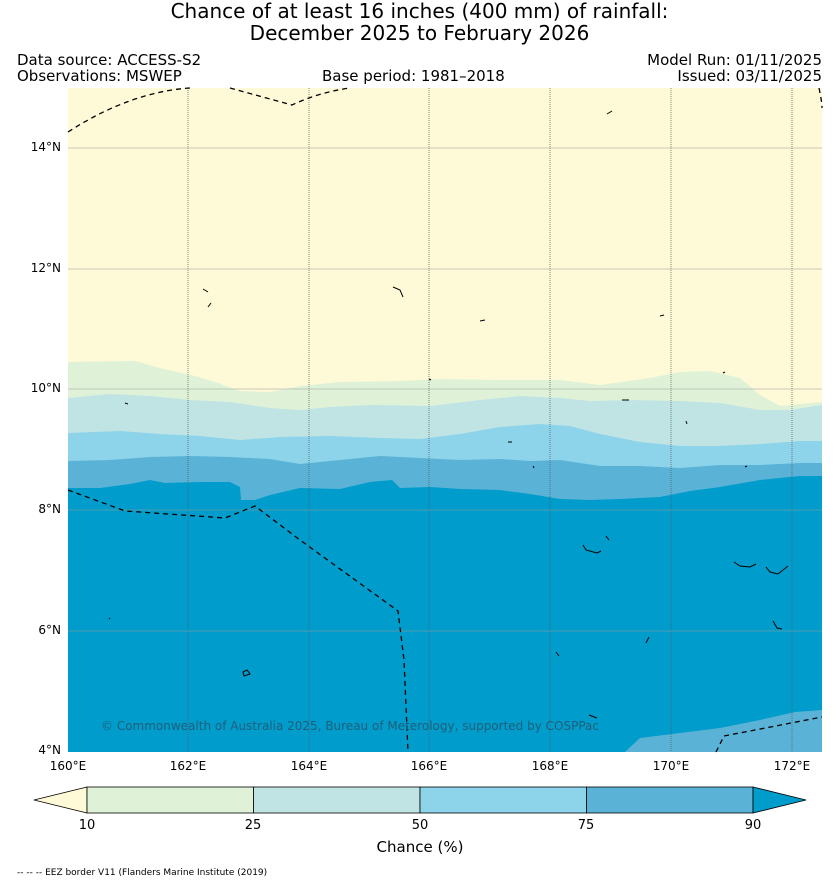  What do you see at coordinates (419, 33) in the screenshot?
I see `title-line-2: December 2025 to February 2026` at bounding box center [419, 33].